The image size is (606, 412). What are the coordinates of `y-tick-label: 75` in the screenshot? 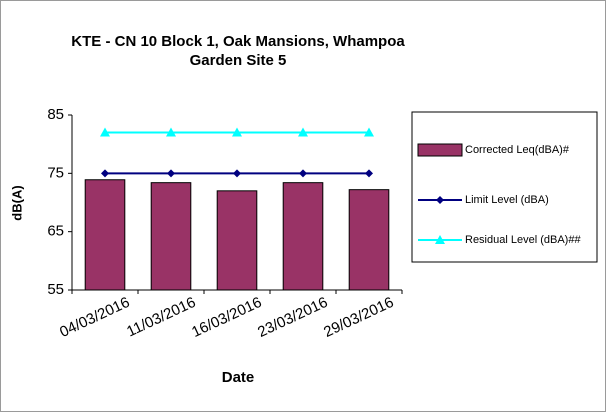 It's located at (55, 172).